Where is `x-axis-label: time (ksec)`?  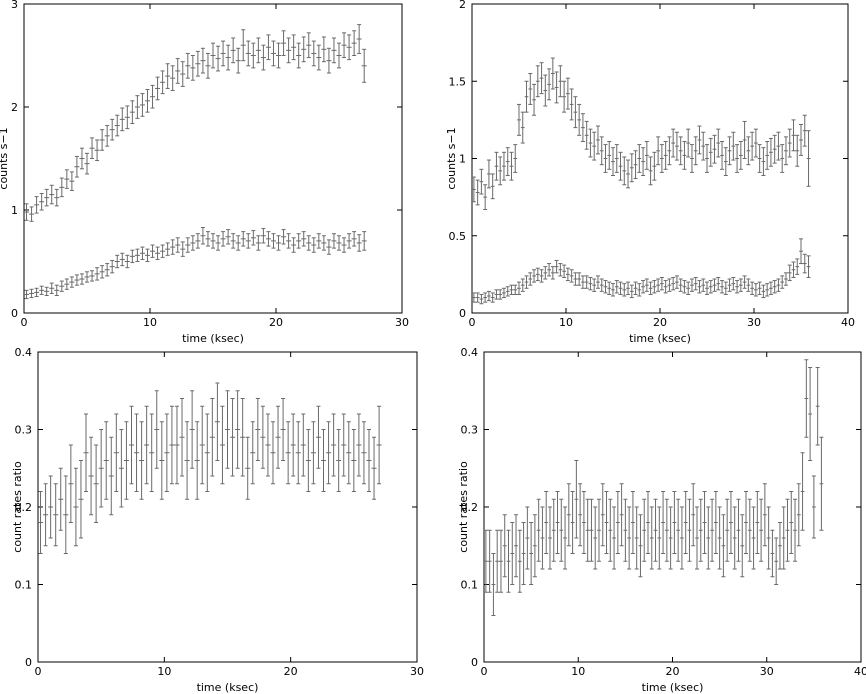
x-axis-label: time (ksec) is located at coordinates (660, 338).